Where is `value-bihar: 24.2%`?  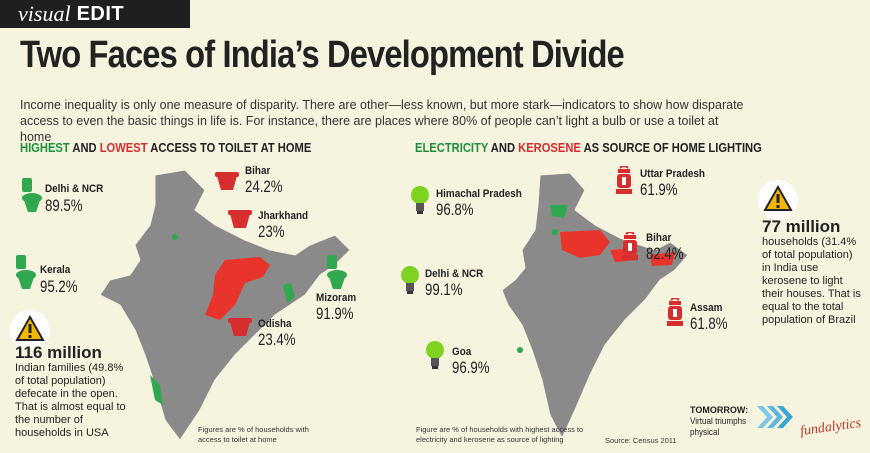 value-bihar: 24.2% is located at coordinates (264, 186).